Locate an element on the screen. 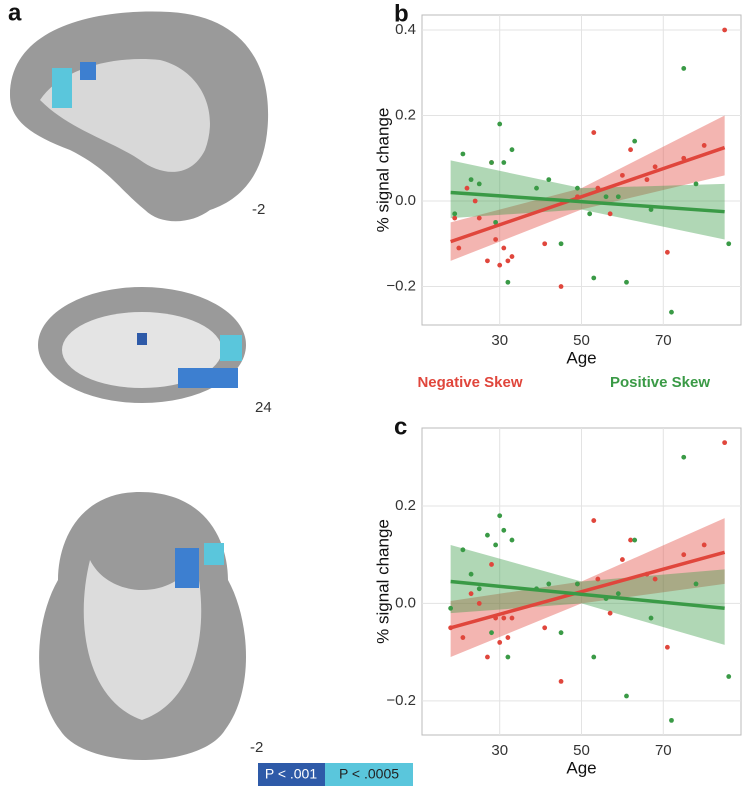 The height and width of the screenshot is (787, 742). legend-label: Positive Skew is located at coordinates (660, 382).